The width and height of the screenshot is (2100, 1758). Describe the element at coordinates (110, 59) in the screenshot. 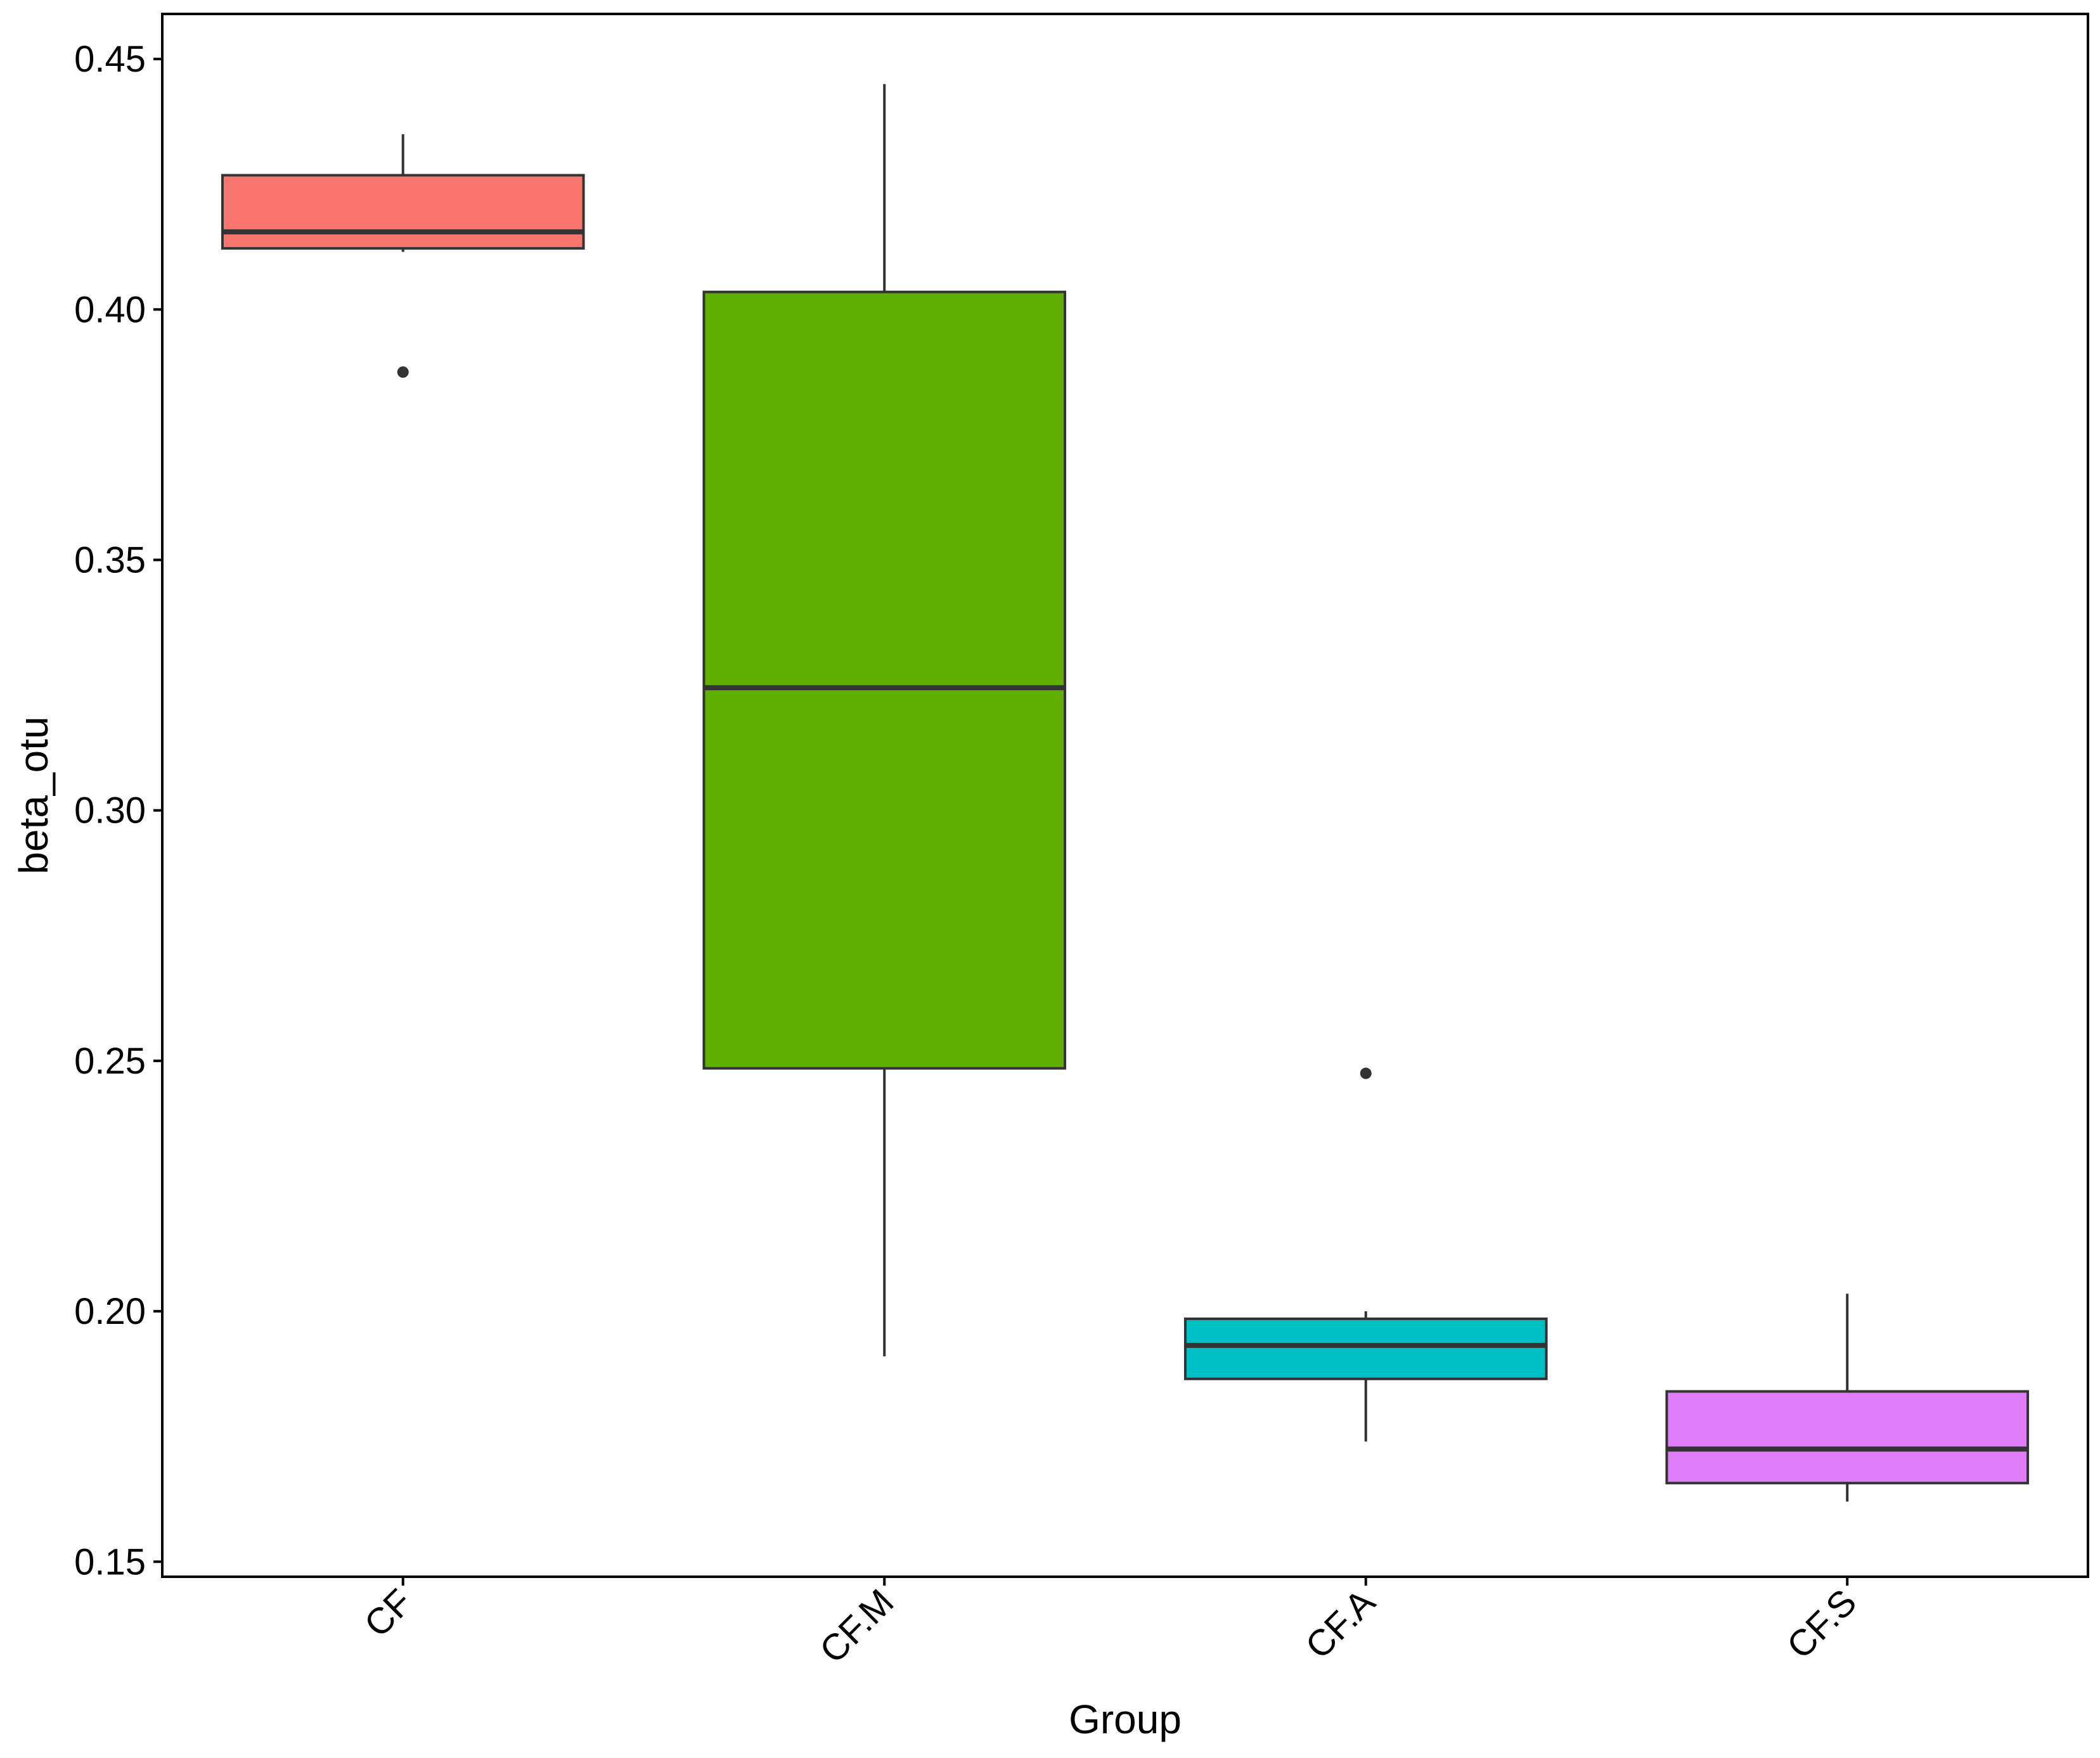

I see `y-tick-label: 0.45` at that location.